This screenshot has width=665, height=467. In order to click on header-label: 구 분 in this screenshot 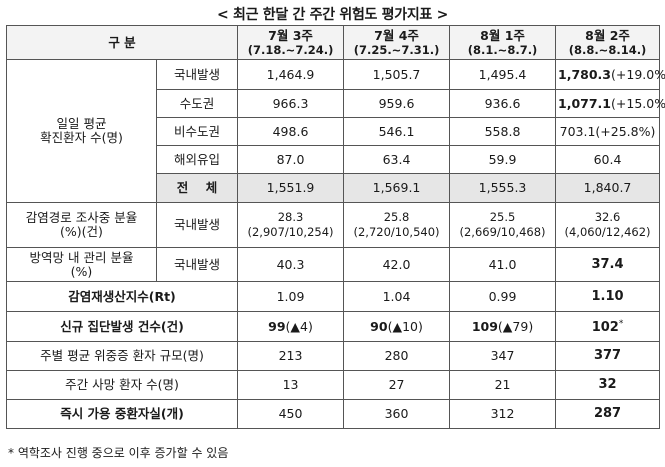, I will do `click(122, 42)`.